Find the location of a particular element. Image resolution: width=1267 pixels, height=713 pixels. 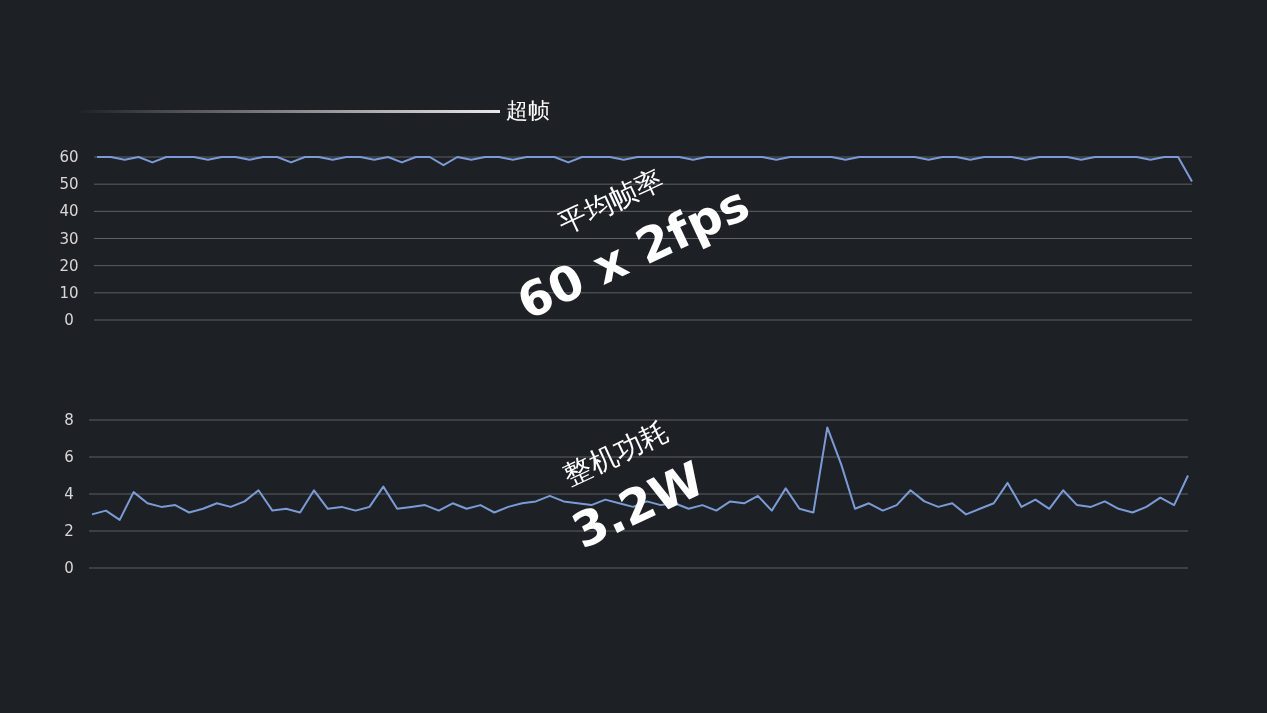

text: 超帧 is located at coordinates (528, 110).